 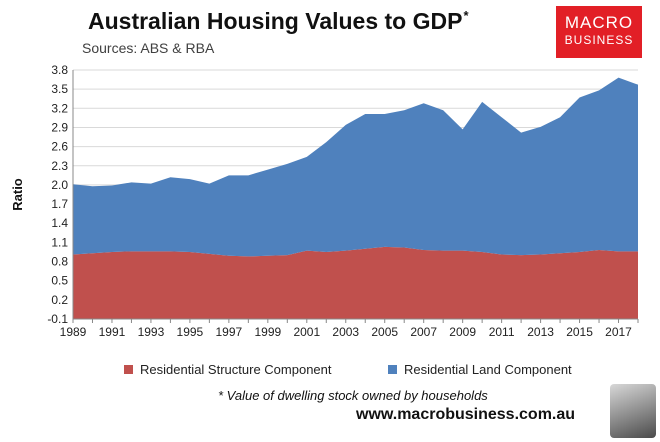 What do you see at coordinates (384, 332) in the screenshot?
I see `x-tick-label: 2005` at bounding box center [384, 332].